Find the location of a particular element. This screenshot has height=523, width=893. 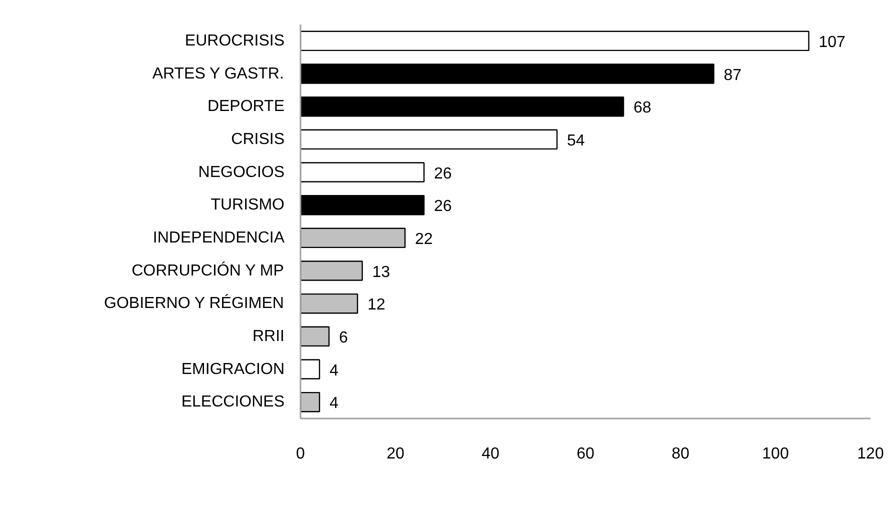

y-tick-label: RRII is located at coordinates (268, 336).